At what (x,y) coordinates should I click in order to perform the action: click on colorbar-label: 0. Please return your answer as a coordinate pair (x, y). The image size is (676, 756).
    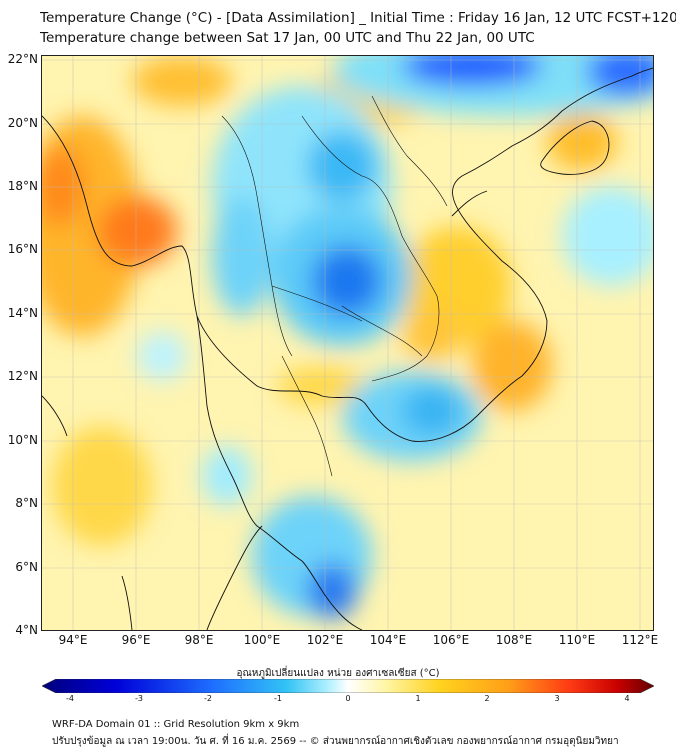
    Looking at the image, I should click on (348, 698).